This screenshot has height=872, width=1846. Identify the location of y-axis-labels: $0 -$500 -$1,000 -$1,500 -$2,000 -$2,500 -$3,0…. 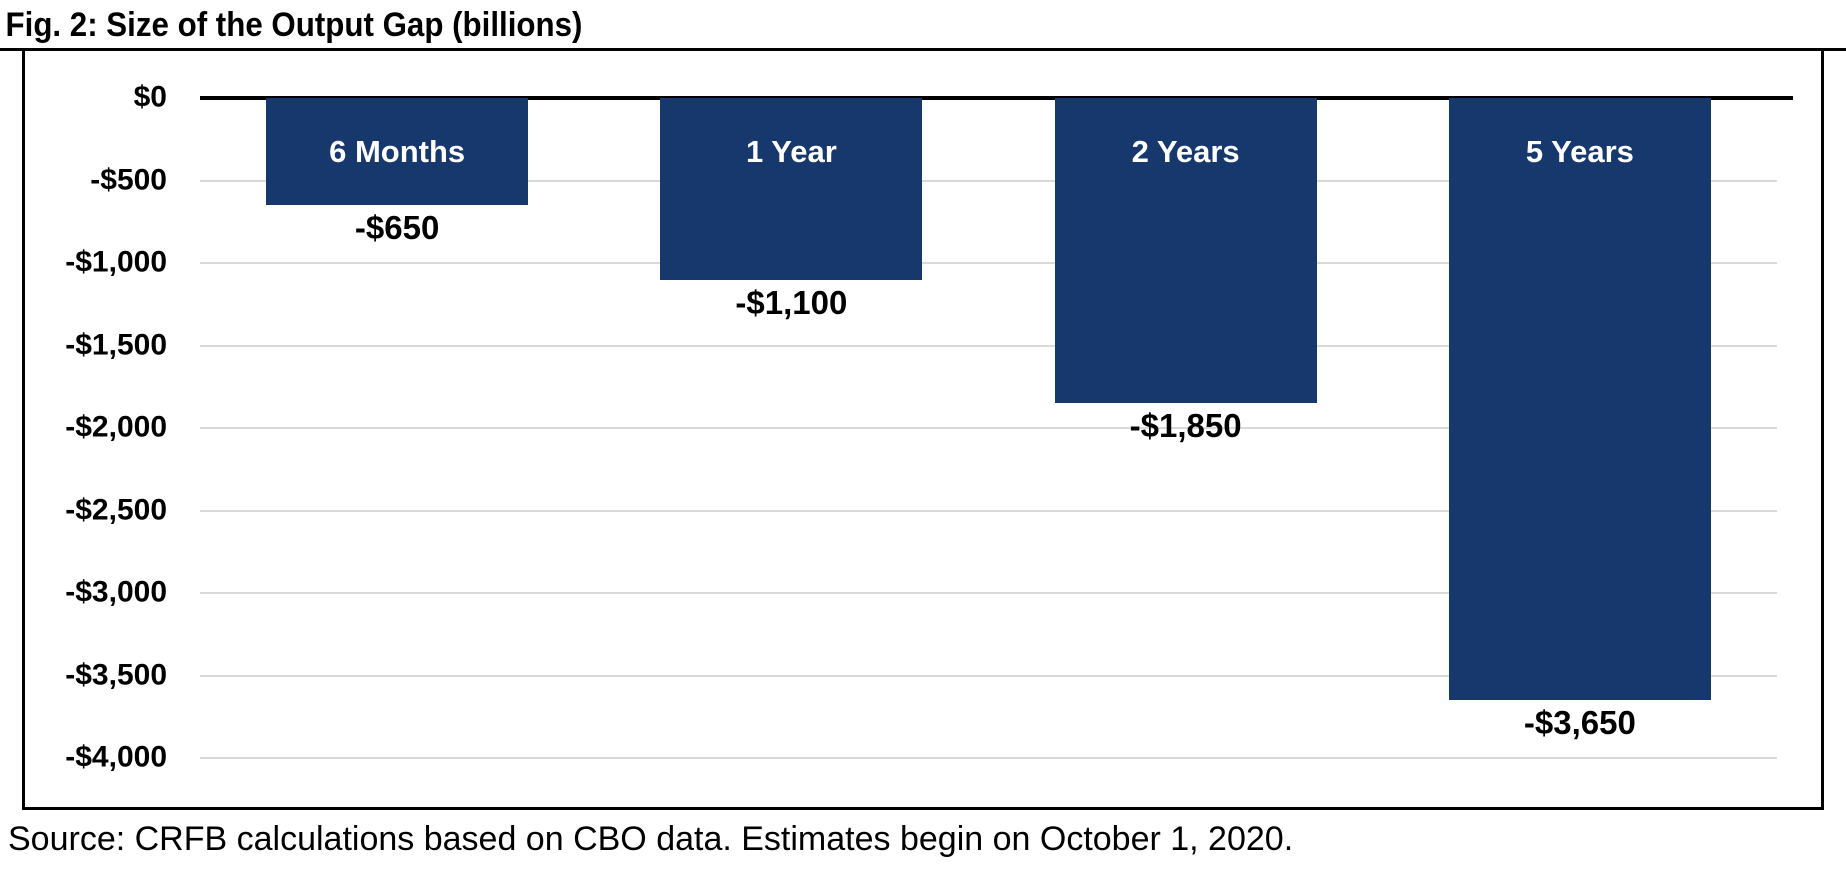
(96, 429).